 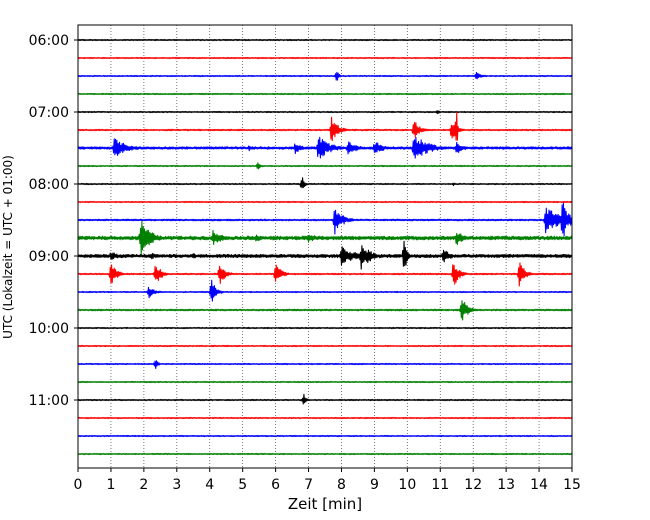 I want to click on x-tick-label: 1, so click(x=110, y=485).